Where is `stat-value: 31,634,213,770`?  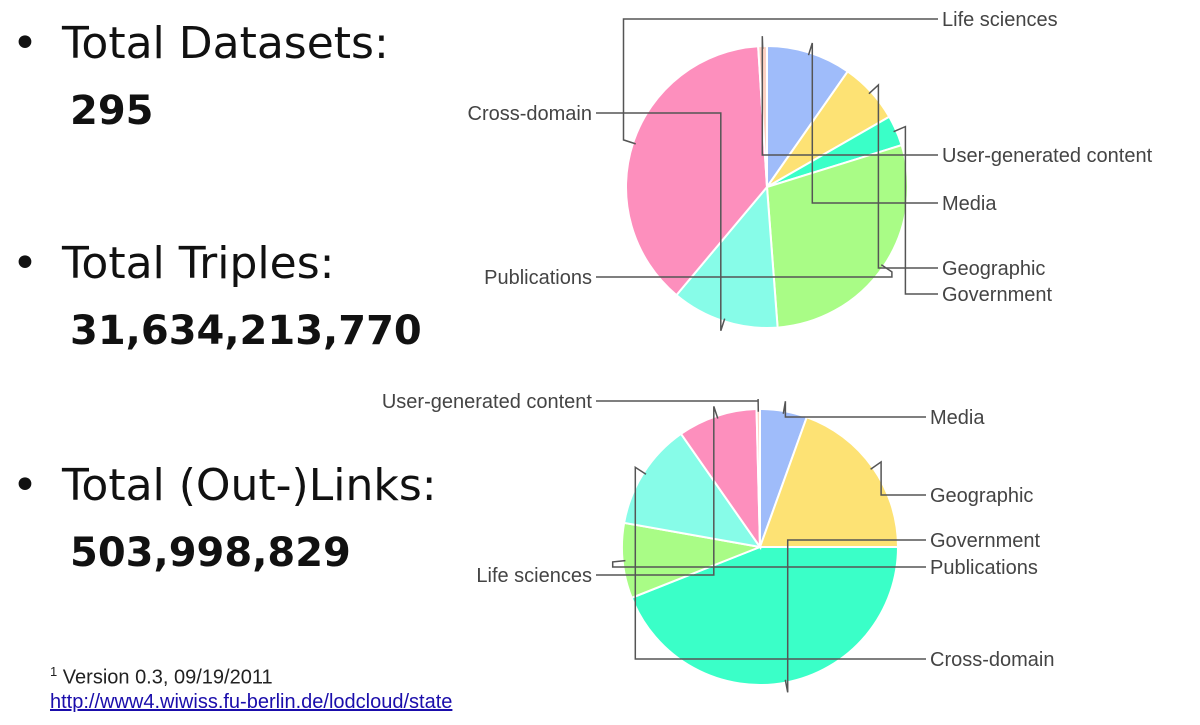
stat-value: 31,634,213,770 is located at coordinates (246, 331).